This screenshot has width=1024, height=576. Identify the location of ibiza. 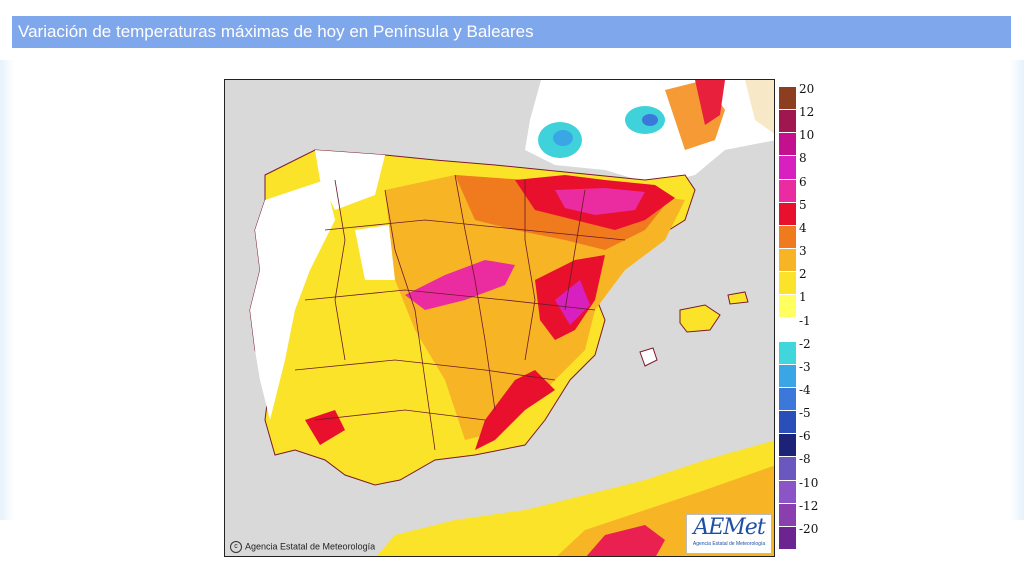
(648, 357).